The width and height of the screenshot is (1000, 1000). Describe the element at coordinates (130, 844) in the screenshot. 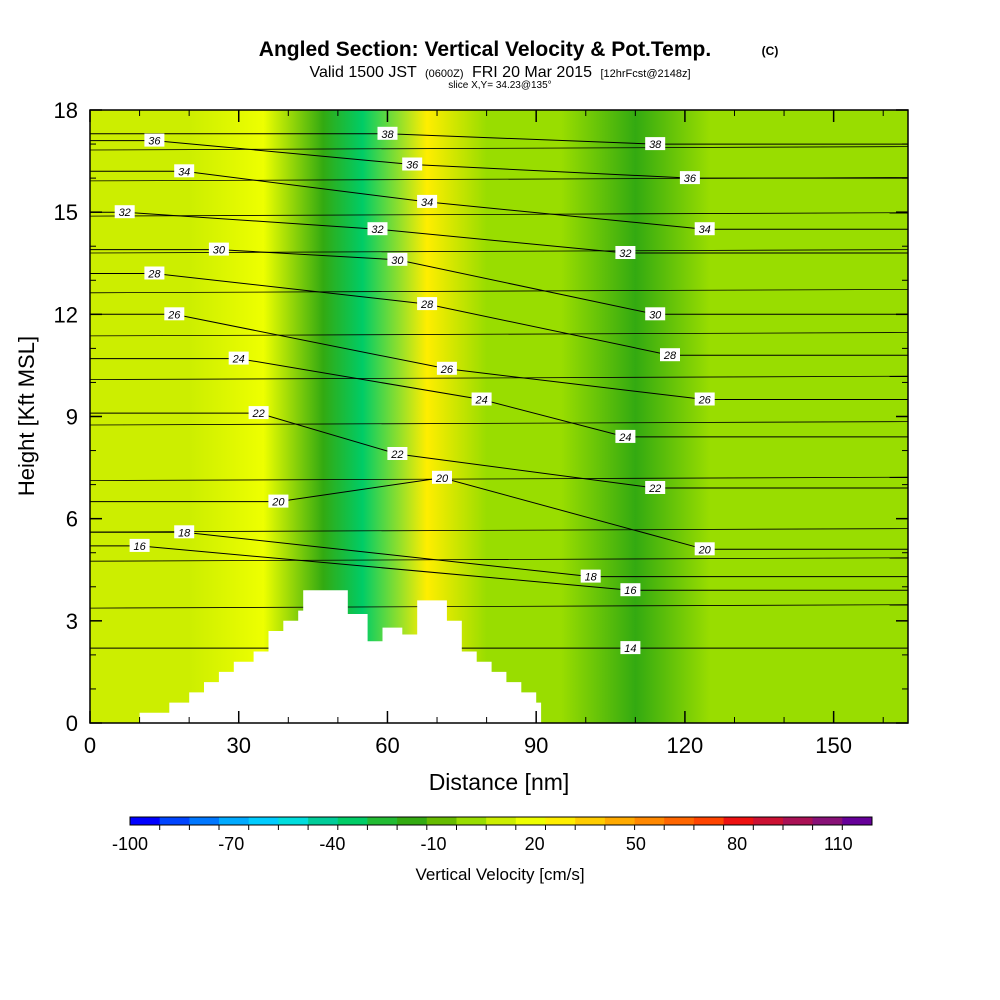

I see `colorbar-tick-label: -100` at that location.